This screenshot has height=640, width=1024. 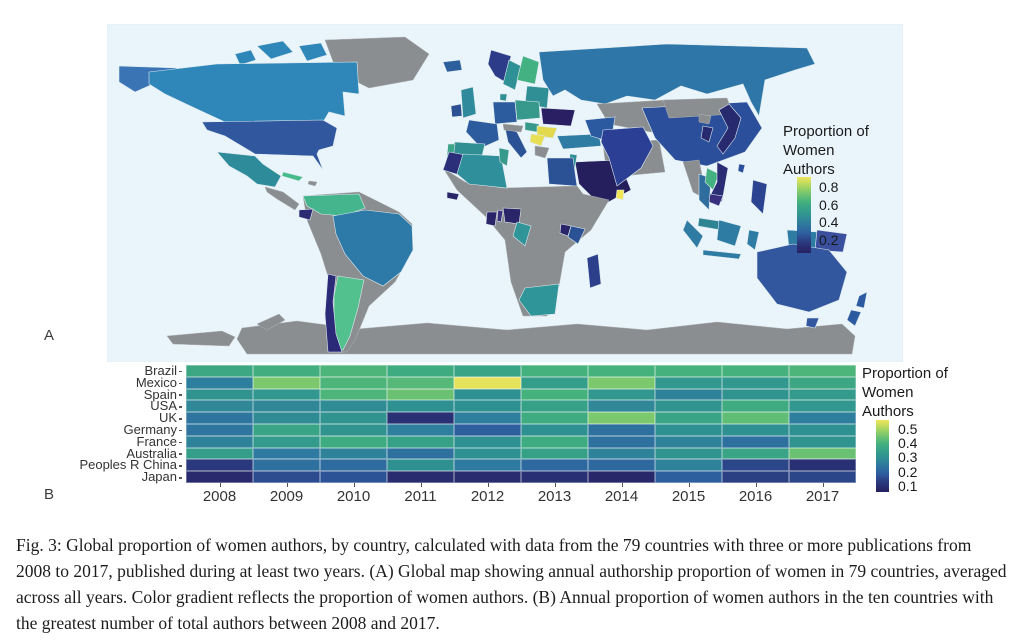 I want to click on chile-region, so click(x=333, y=313).